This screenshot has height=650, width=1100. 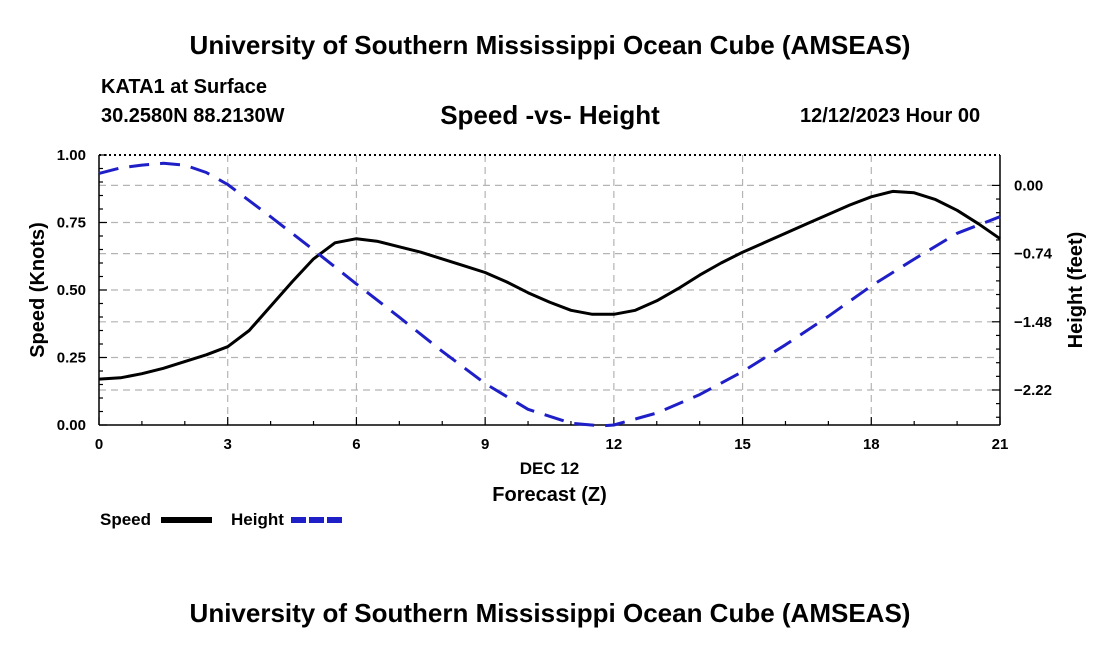 What do you see at coordinates (742, 444) in the screenshot?
I see `x-tick-label: 15` at bounding box center [742, 444].